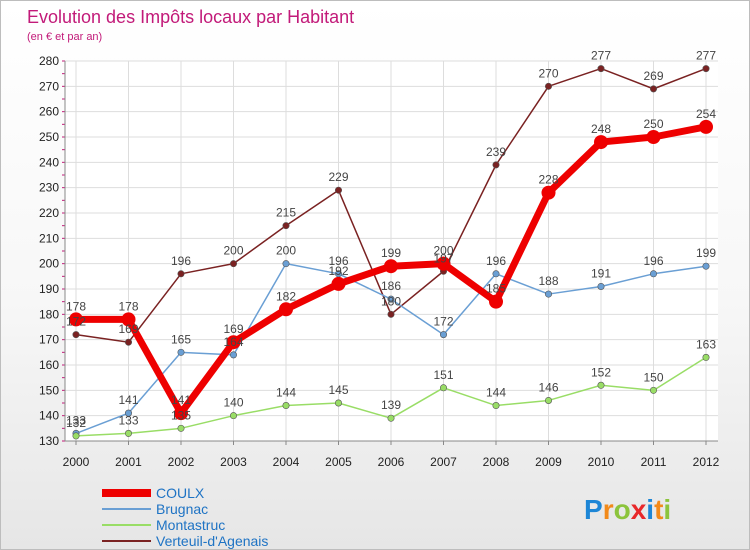  Describe the element at coordinates (338, 271) in the screenshot. I see `data-label: 192` at that location.